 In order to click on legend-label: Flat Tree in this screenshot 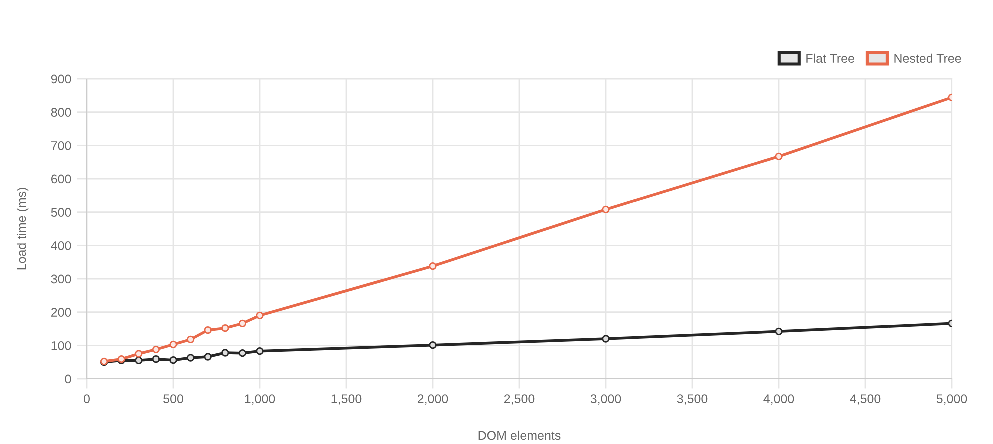, I will do `click(830, 59)`.